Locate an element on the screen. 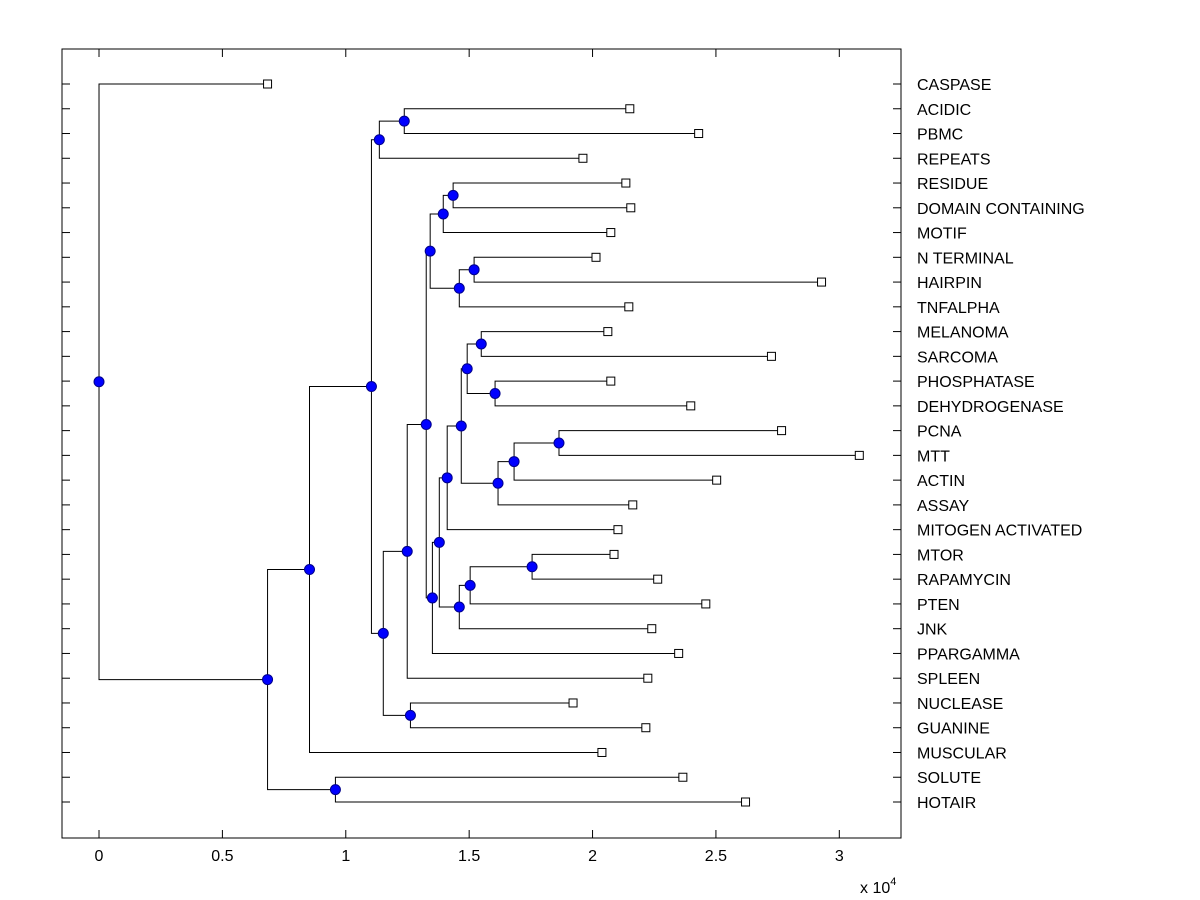  leaf-marker-actin is located at coordinates (717, 480).